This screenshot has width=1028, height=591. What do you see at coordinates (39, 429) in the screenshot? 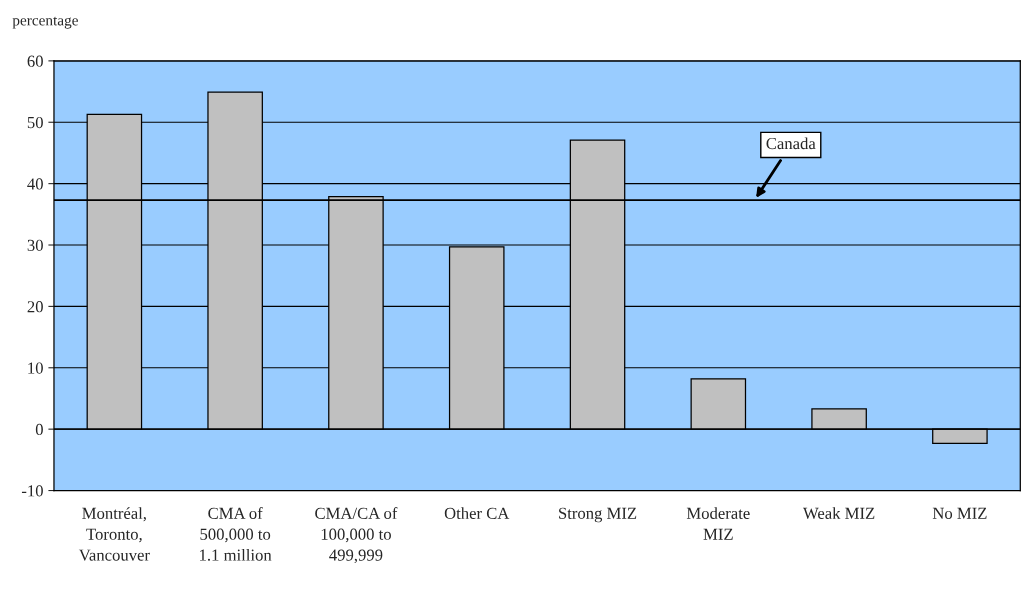
I see `y-tick-label: 0` at bounding box center [39, 429].